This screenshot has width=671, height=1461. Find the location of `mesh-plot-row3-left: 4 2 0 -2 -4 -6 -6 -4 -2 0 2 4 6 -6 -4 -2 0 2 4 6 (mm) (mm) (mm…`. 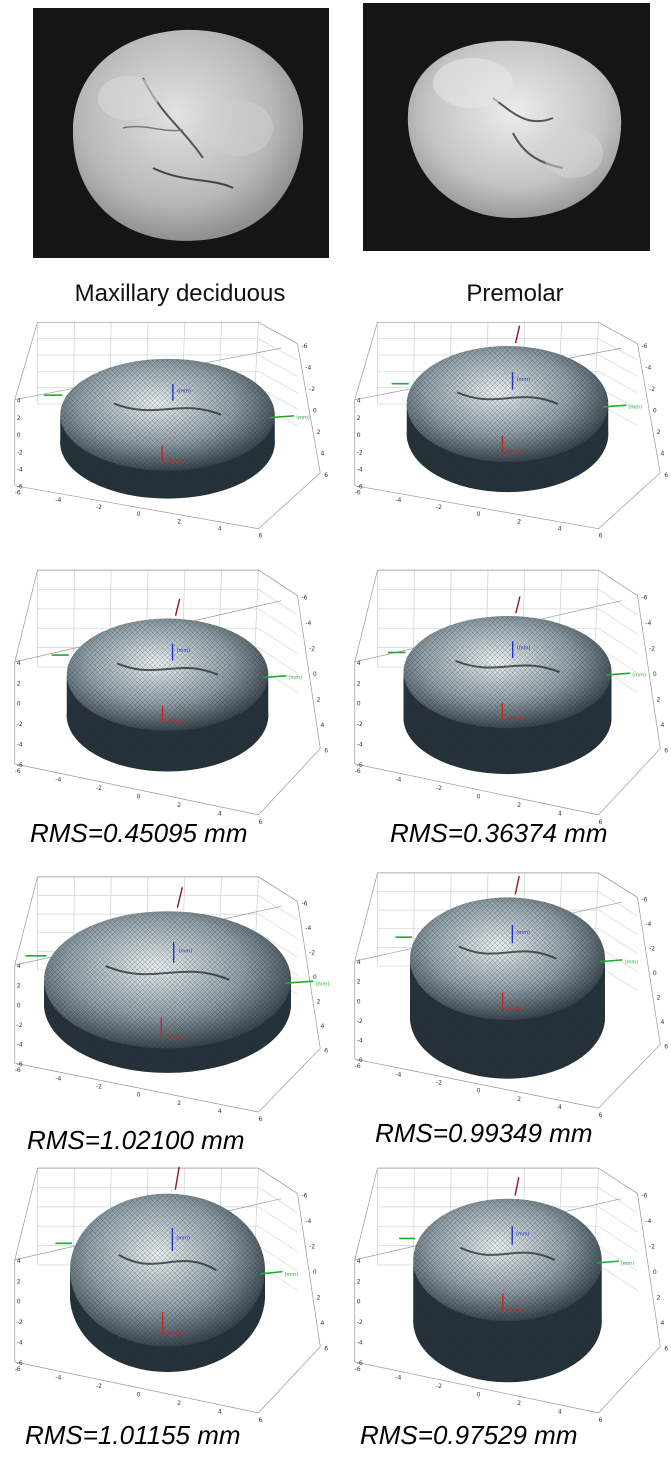

mesh-plot-row3-left: 4 2 0 -2 -4 -6 -6 -4 -2 0 2 4 6 -6 -4 -2 0 2 4 6 (mm) (mm) (mm… is located at coordinates (167, 997).